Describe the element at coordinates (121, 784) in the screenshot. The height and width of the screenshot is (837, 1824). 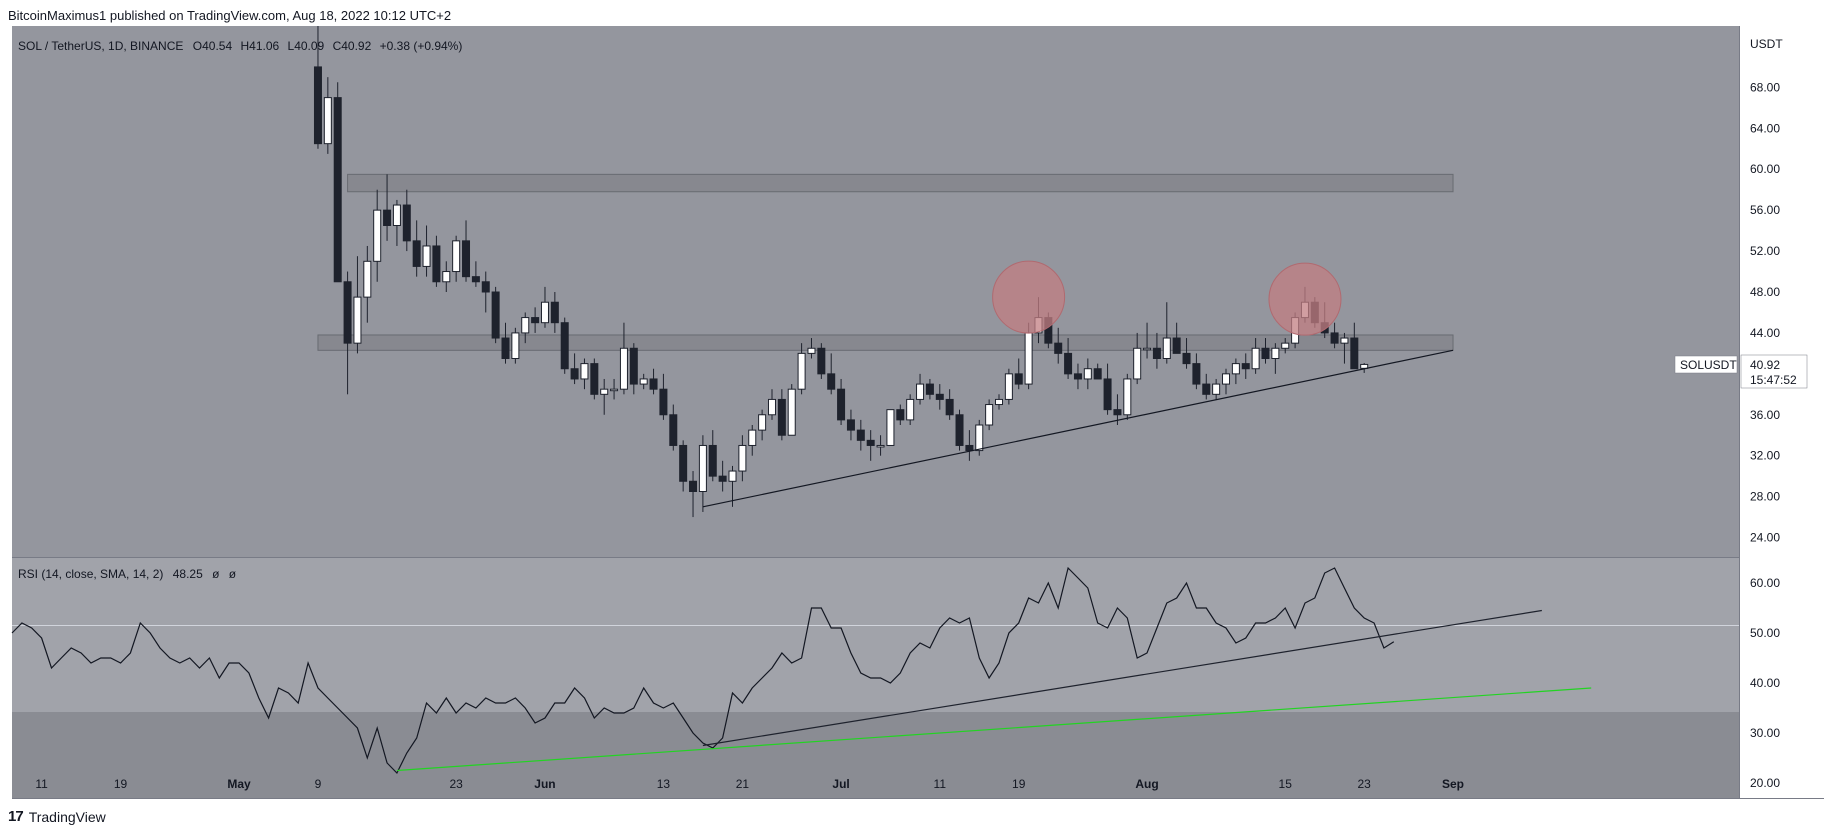
I see `time-tick-label: 19` at that location.